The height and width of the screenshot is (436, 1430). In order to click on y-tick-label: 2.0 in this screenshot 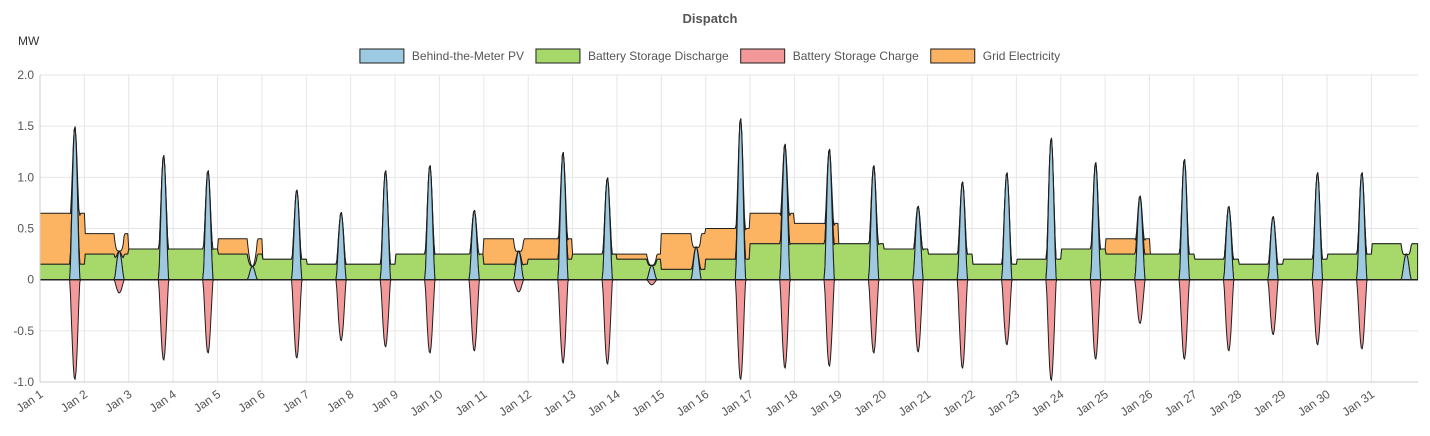, I will do `click(25, 75)`.